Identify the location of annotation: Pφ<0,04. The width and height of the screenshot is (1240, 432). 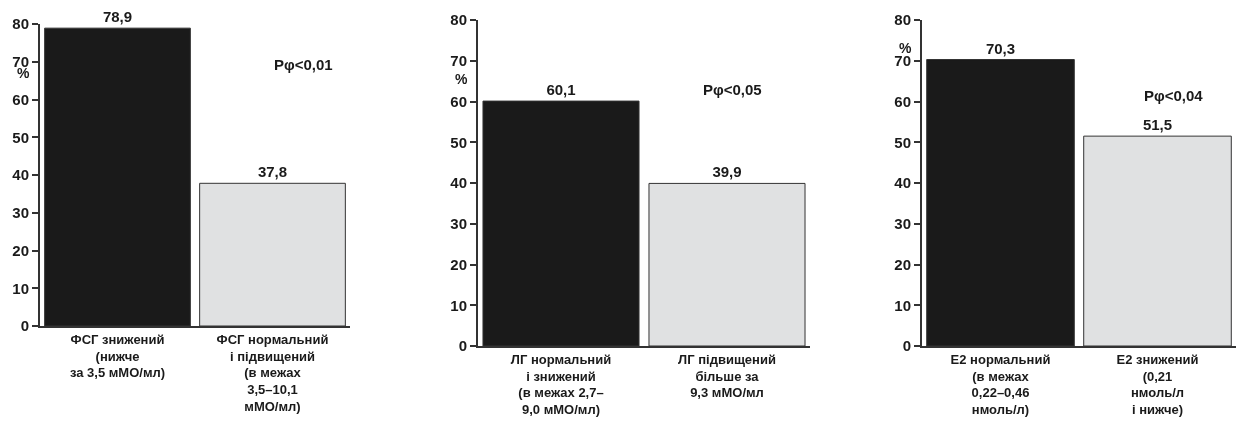
(1174, 95).